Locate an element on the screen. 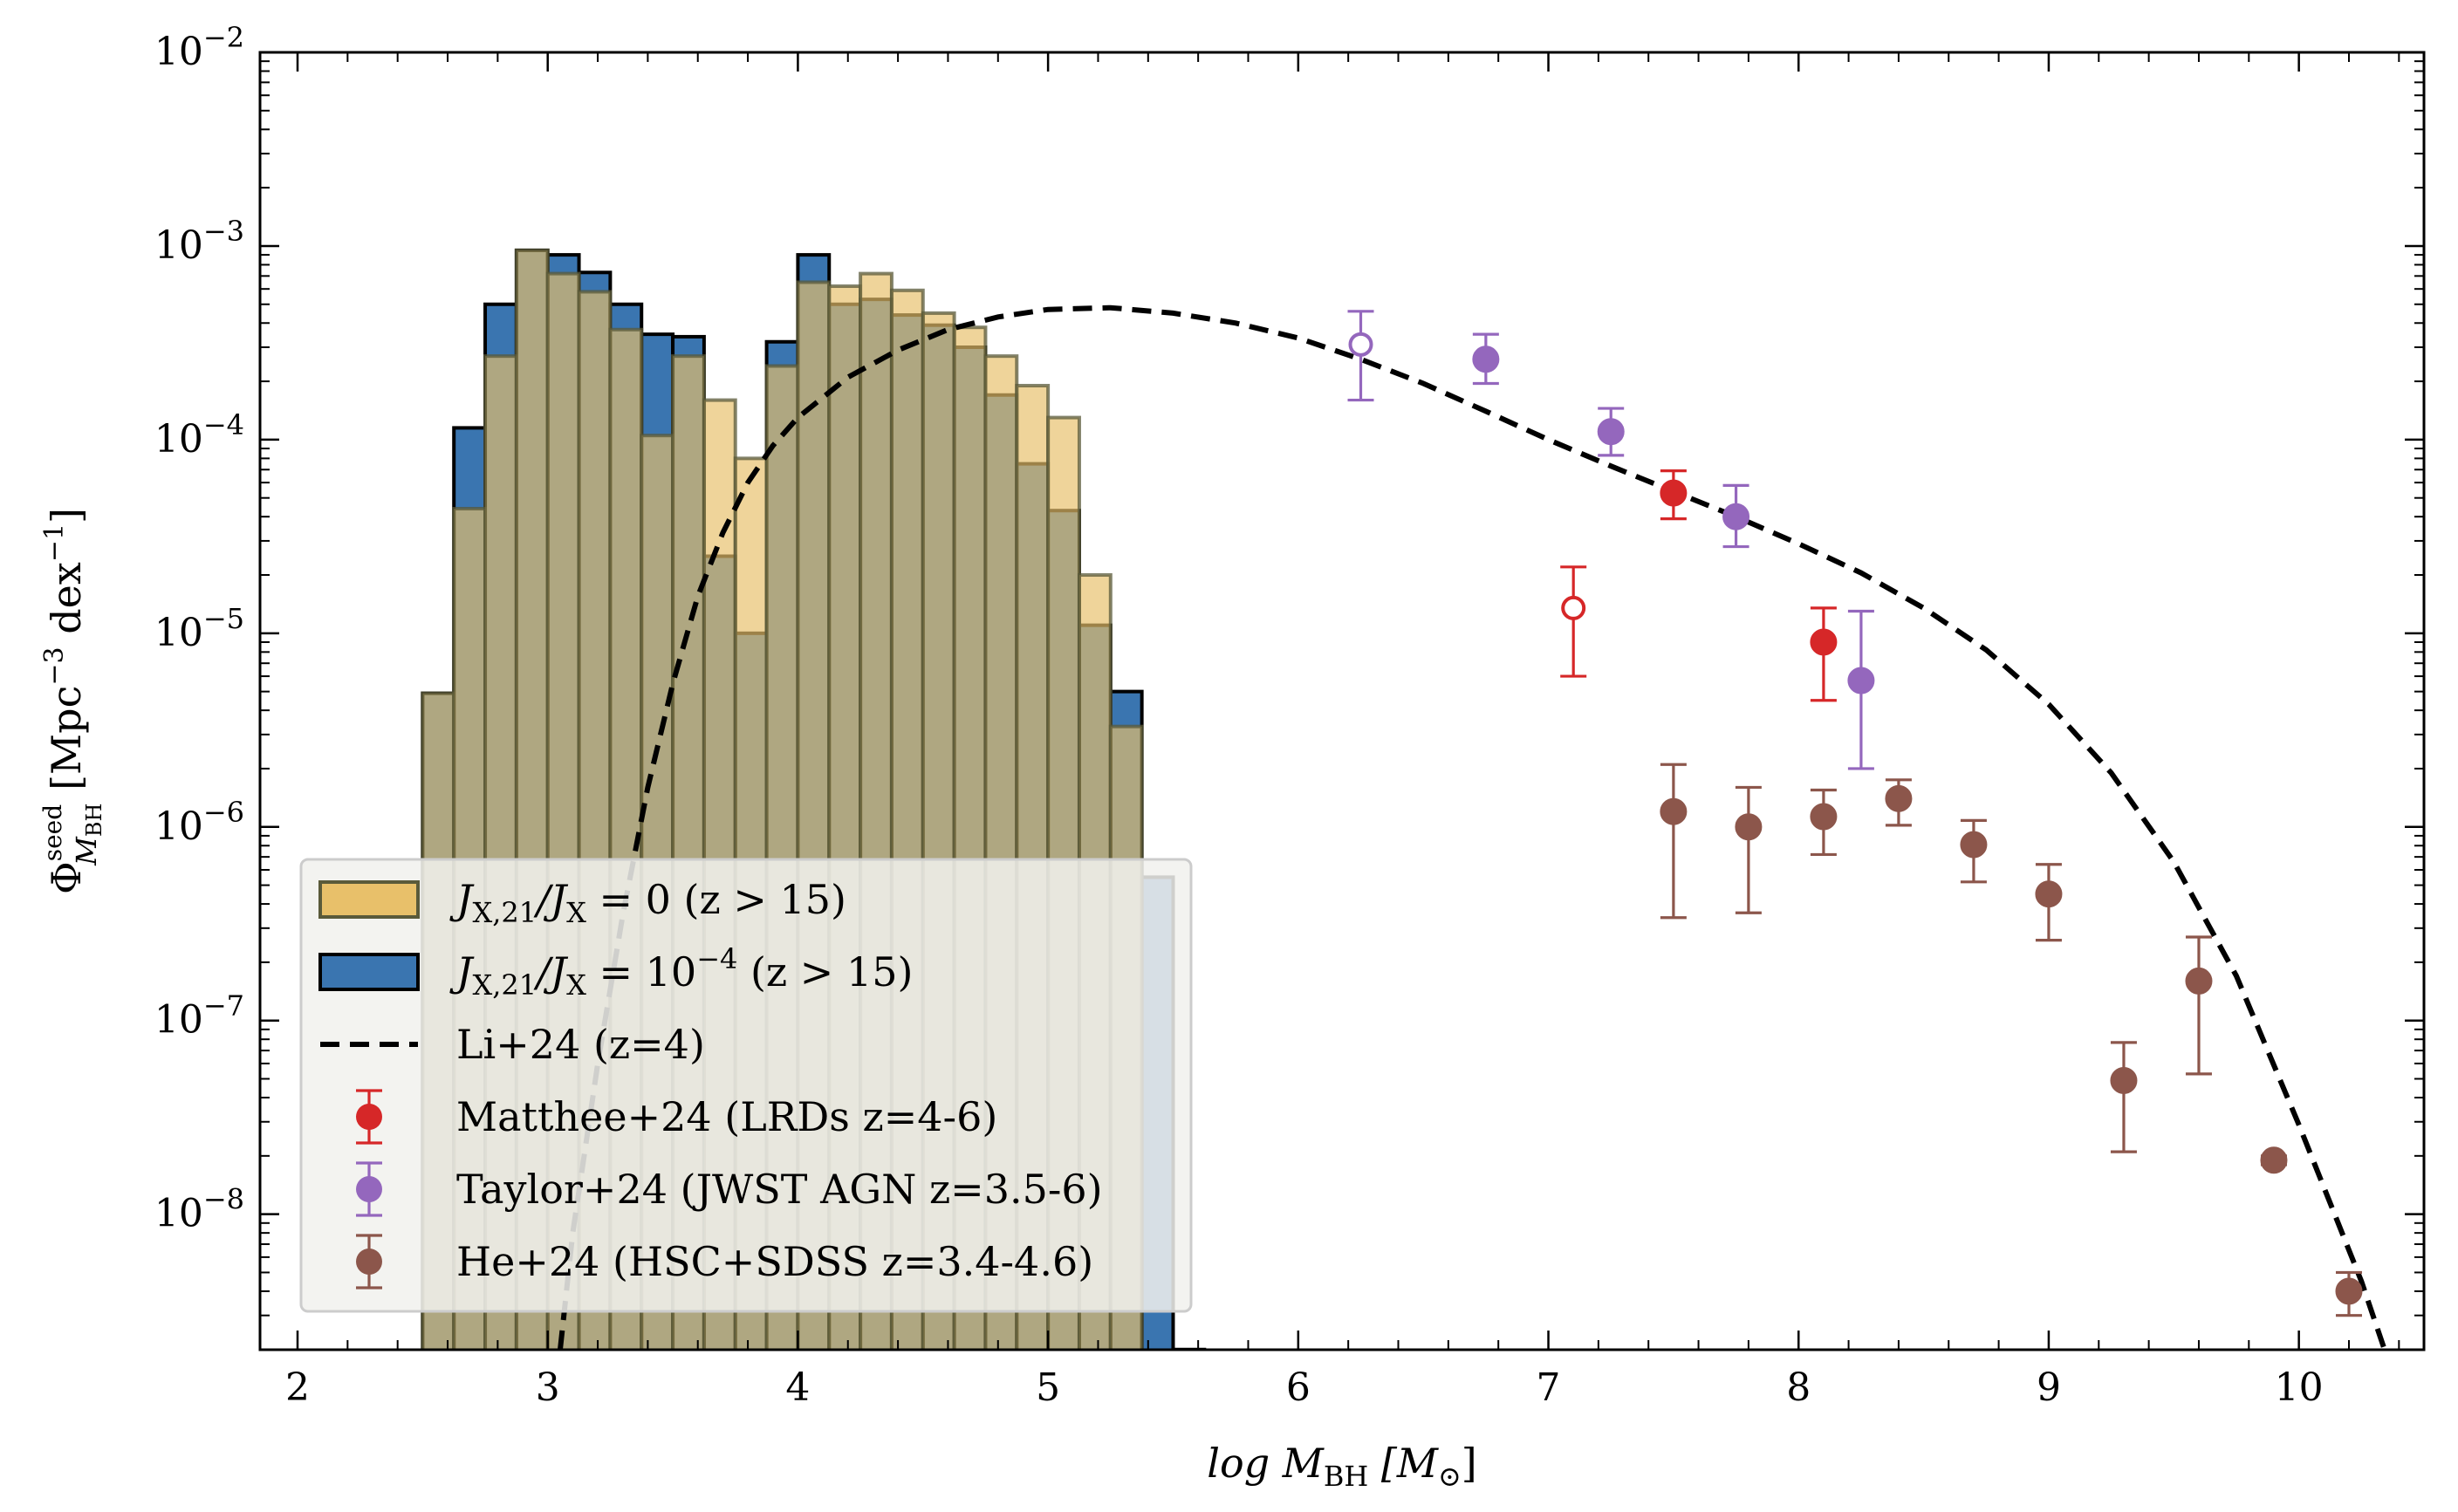 Image resolution: width=2458 pixels, height=1512 pixels. legend-box is located at coordinates (746, 1085).